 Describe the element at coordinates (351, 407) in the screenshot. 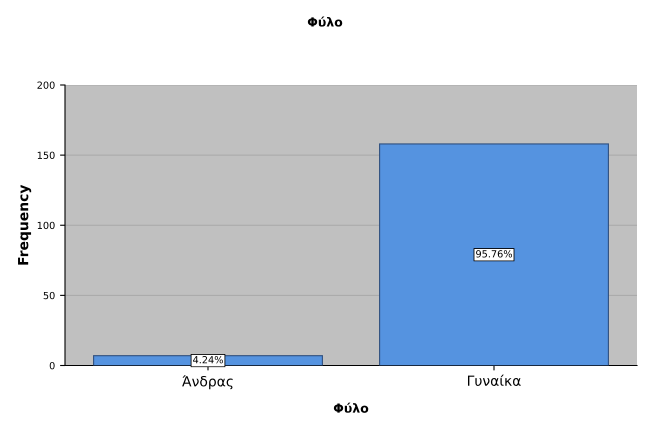

I see `text: Φύλο` at that location.